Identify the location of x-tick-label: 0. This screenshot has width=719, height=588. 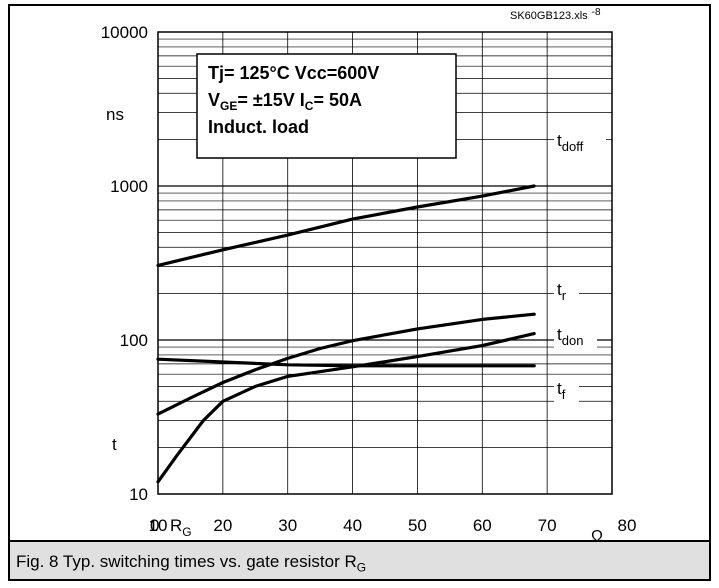
(154, 525).